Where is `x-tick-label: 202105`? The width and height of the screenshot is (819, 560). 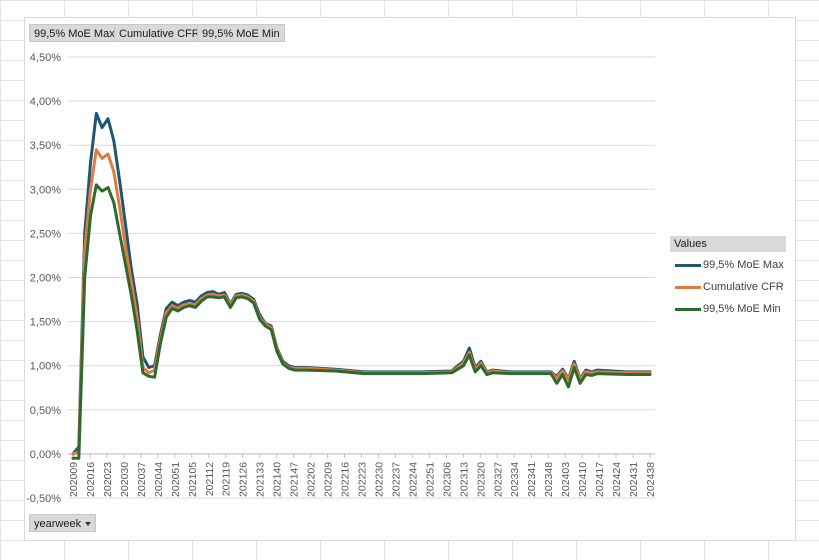
x-tick-label: 202105 is located at coordinates (193, 479).